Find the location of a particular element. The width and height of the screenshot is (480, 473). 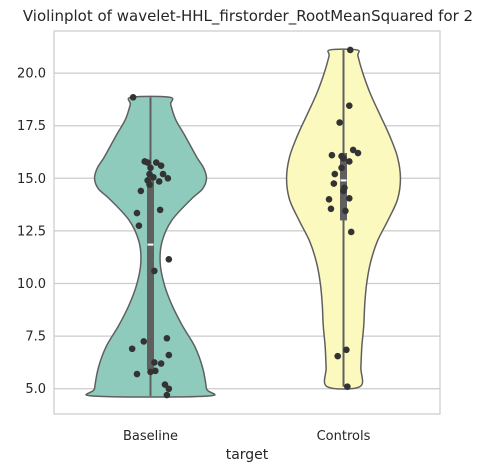

y-tick-label: 12.5 is located at coordinates (31, 231).